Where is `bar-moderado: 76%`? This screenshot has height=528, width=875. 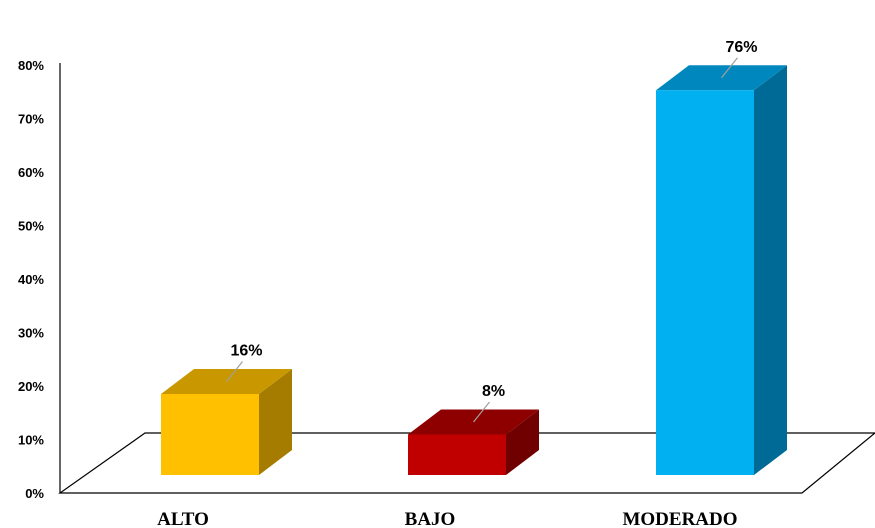 bar-moderado: 76% is located at coordinates (721, 257).